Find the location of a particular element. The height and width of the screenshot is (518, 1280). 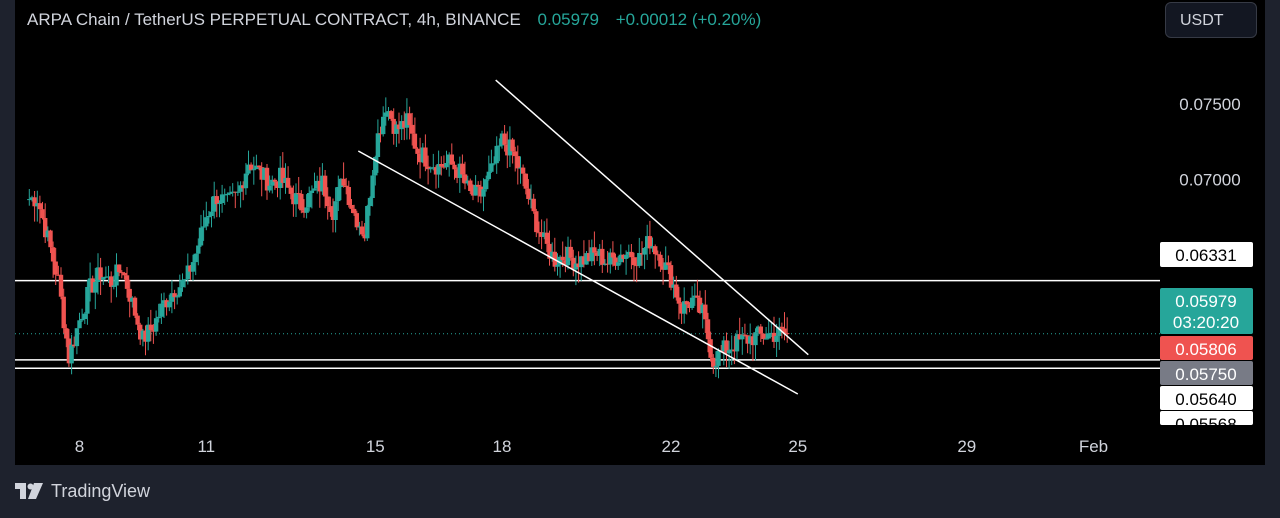

currency-button: USDT is located at coordinates (1211, 20).